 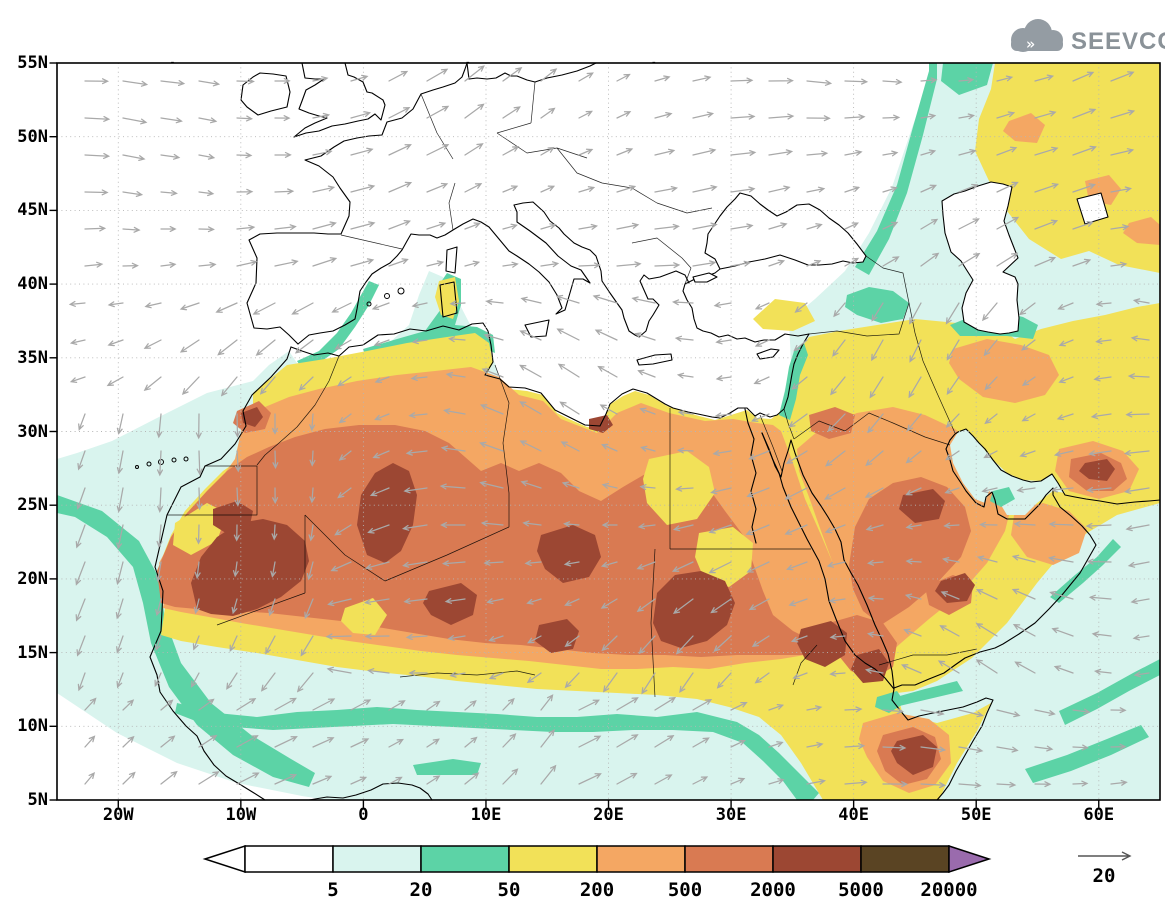 I want to click on sicily-island, so click(x=537, y=328).